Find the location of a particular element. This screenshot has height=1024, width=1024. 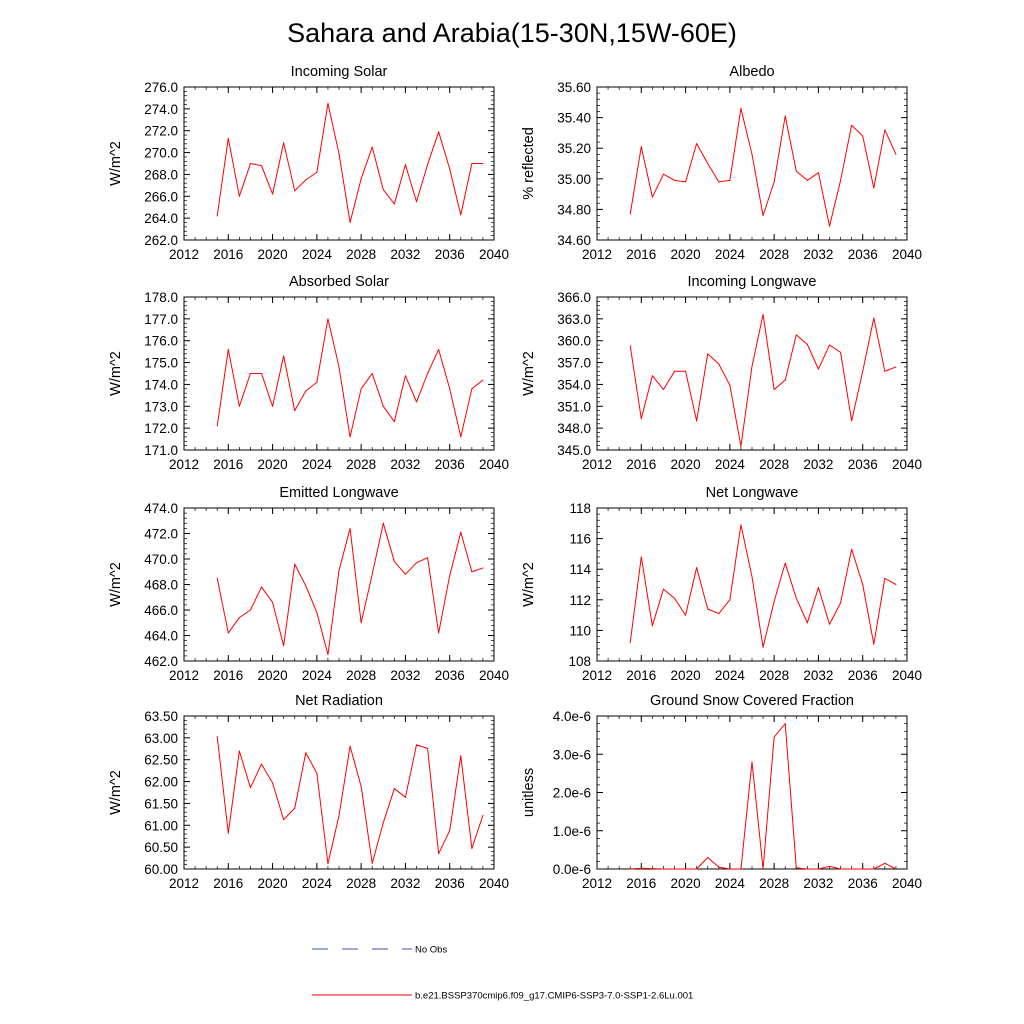

figure-title: Sahara and Arabia(15-30N,15W-60E) is located at coordinates (512, 33).